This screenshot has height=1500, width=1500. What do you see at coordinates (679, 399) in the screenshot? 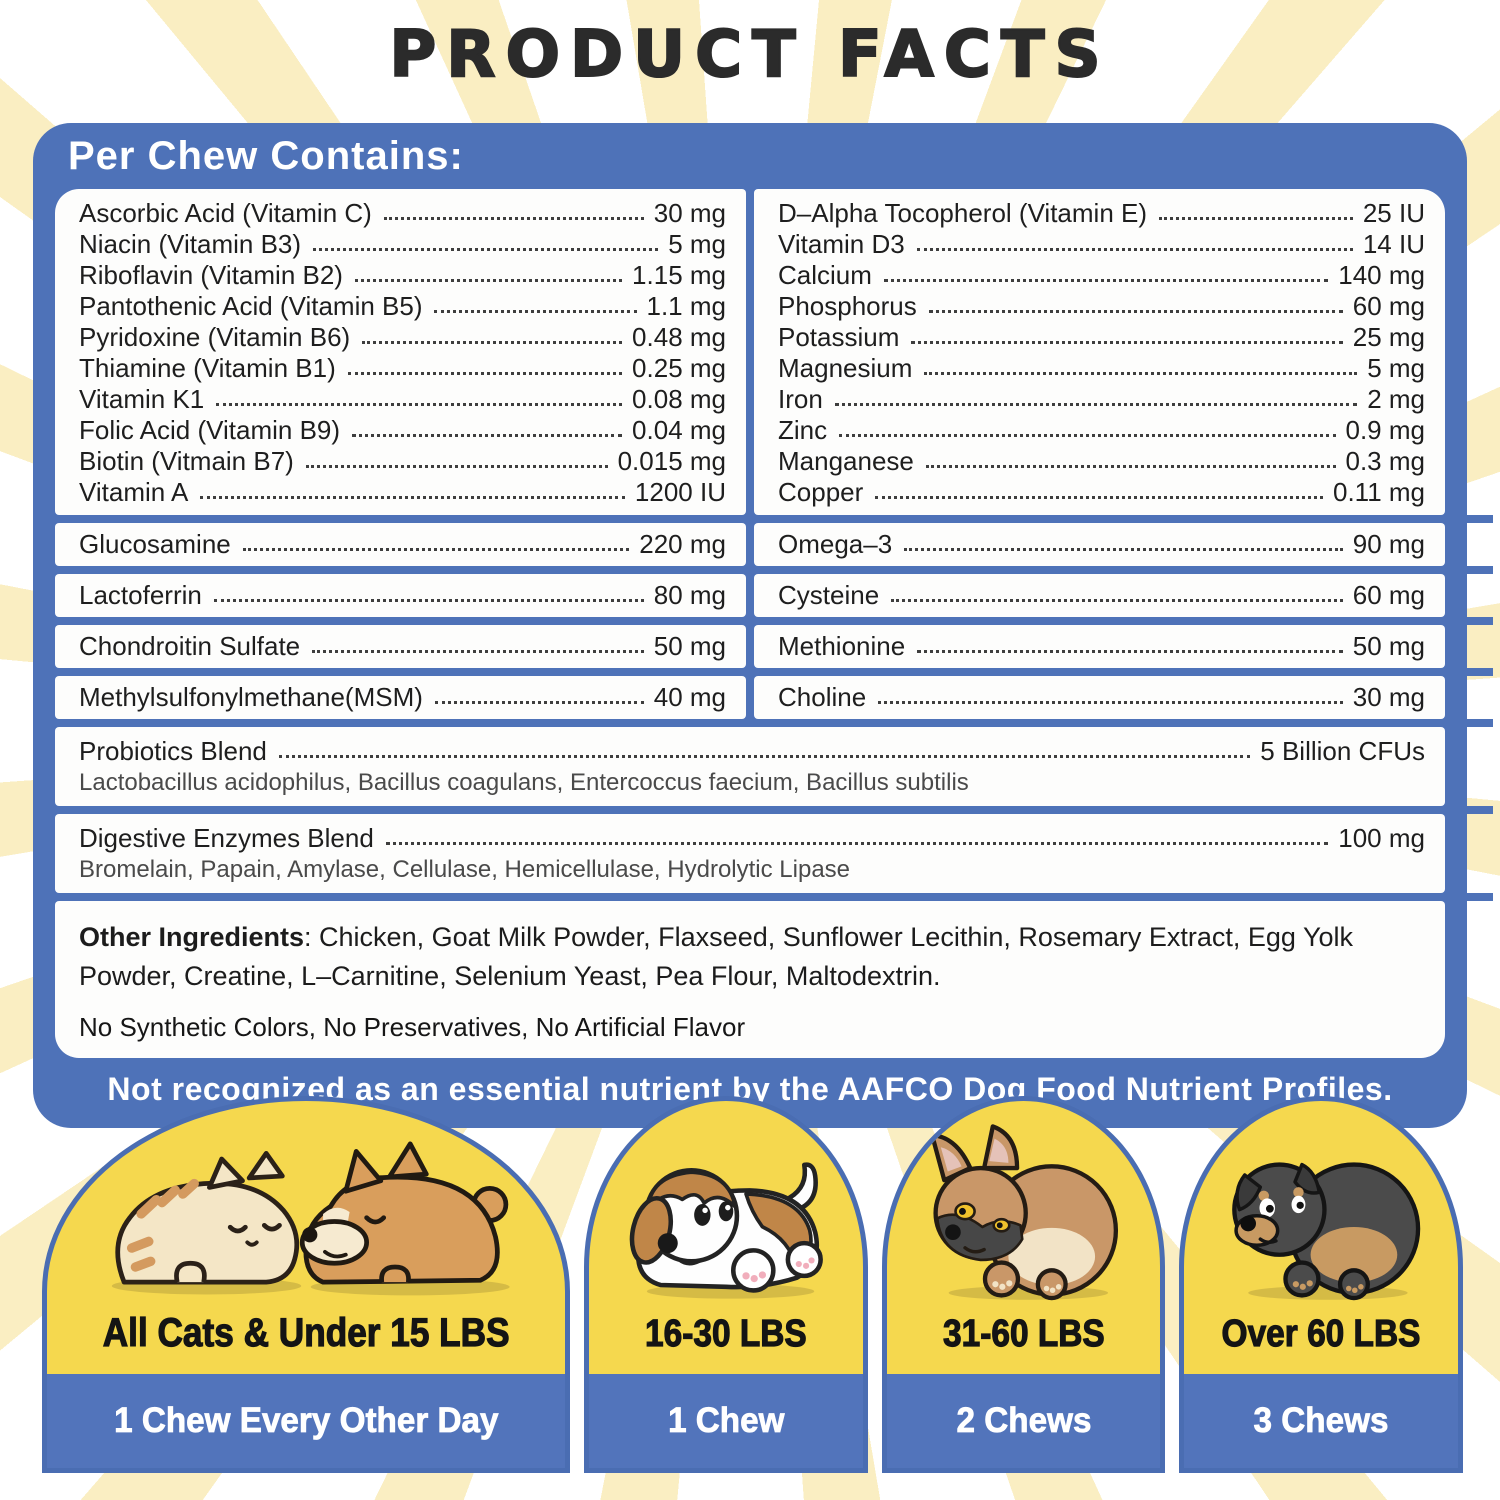
I see `nutrient-amount: 0.08 mg` at bounding box center [679, 399].